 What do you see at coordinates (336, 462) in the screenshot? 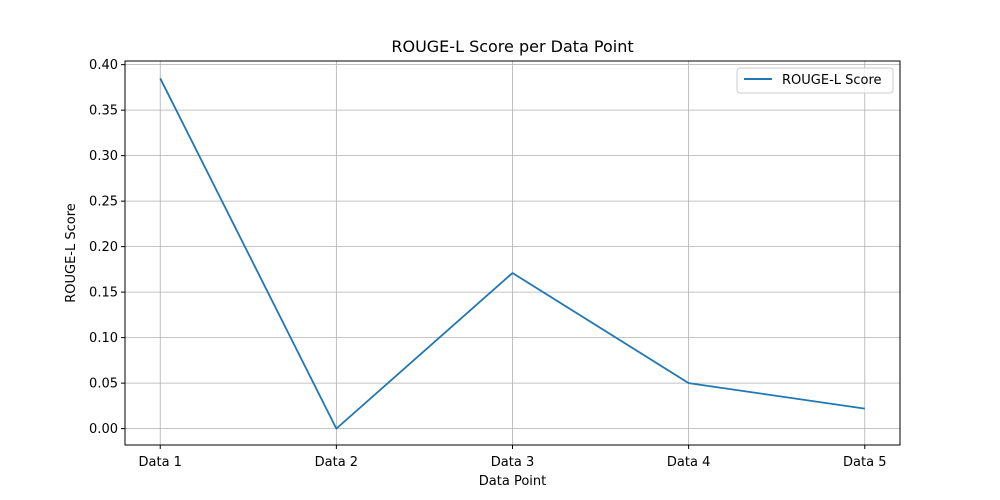
I see `x-tick-label: Data 2` at bounding box center [336, 462].